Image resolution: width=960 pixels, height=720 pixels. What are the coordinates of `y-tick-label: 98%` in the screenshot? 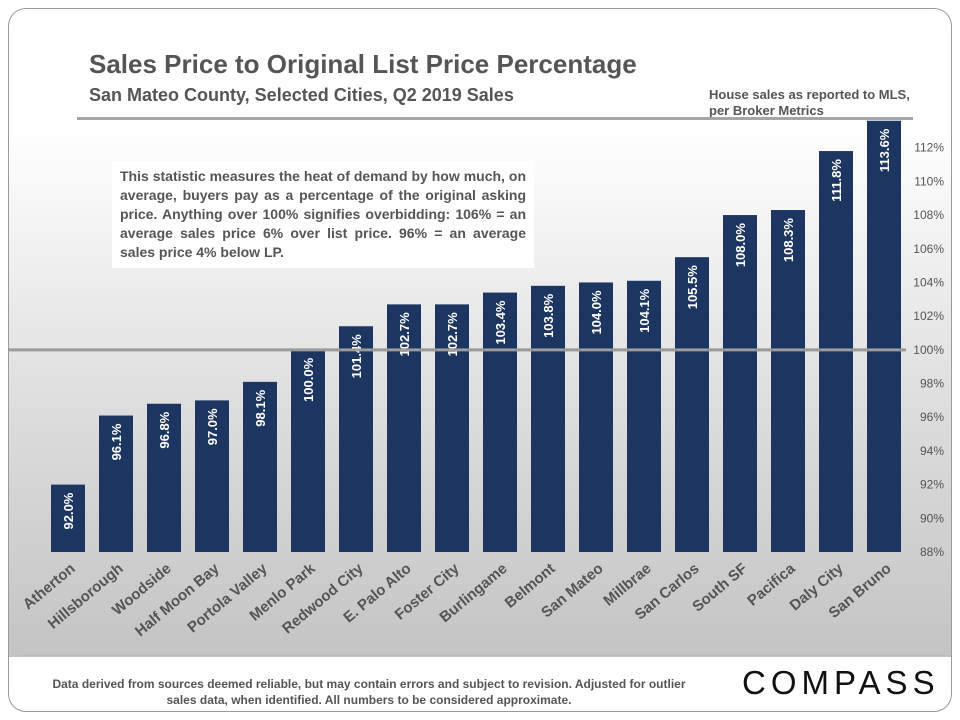 It's located at (932, 384).